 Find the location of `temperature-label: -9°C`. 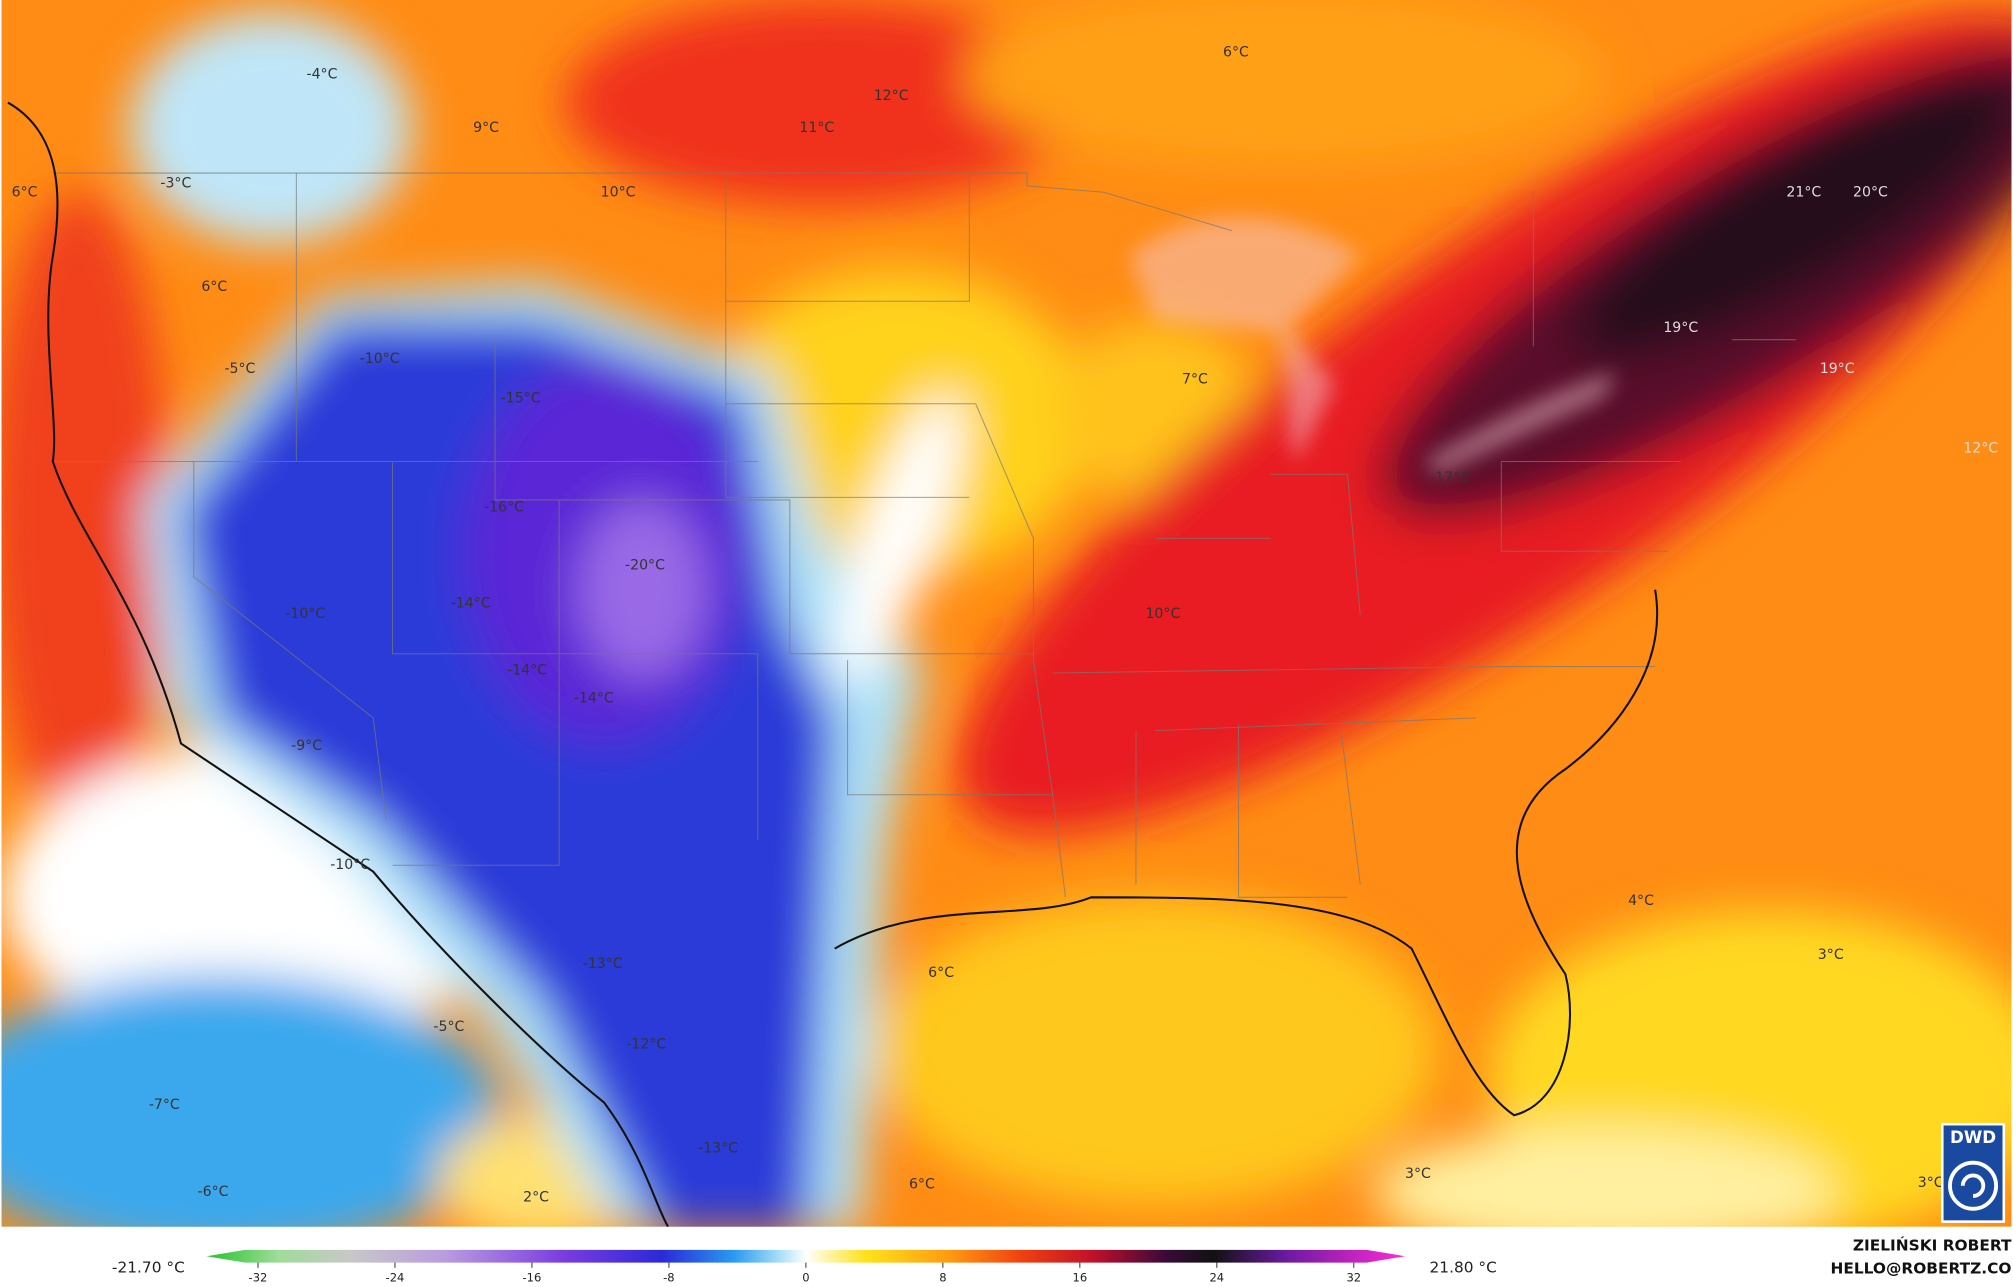

temperature-label: -9°C is located at coordinates (306, 746).